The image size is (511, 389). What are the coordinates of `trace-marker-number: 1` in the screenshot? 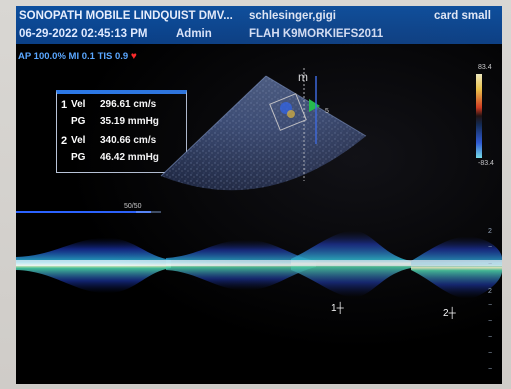 It's located at (334, 308).